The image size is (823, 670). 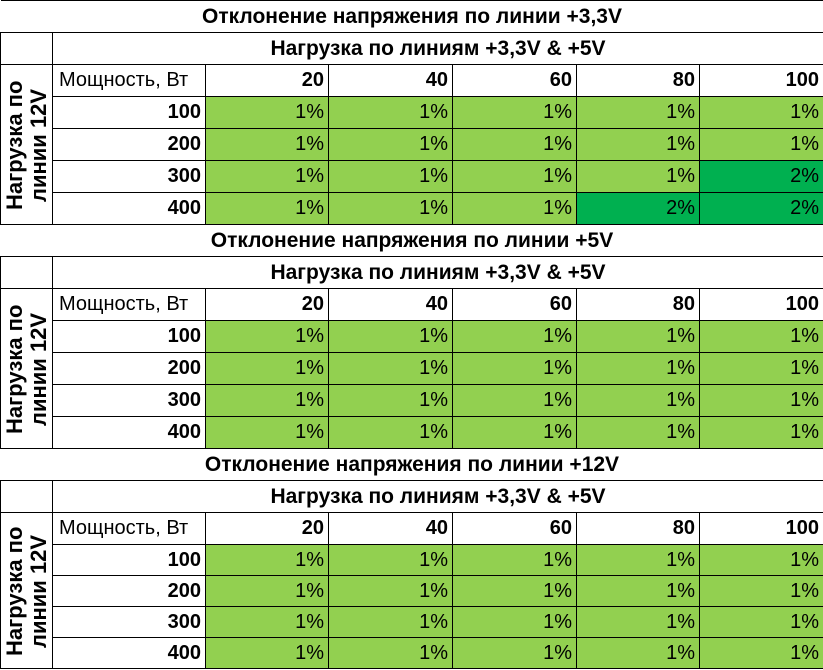 I want to click on title-row: Отклонение напряжения по линии +3,3V, so click(x=411, y=16).